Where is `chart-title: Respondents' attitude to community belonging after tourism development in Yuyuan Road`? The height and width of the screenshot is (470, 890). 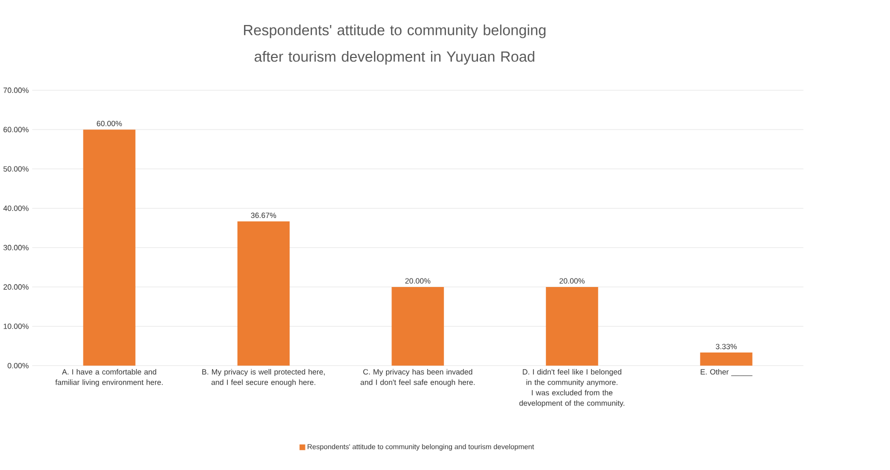 chart-title: Respondents' attitude to community belonging after tourism development in Yuyuan Road is located at coordinates (395, 44).